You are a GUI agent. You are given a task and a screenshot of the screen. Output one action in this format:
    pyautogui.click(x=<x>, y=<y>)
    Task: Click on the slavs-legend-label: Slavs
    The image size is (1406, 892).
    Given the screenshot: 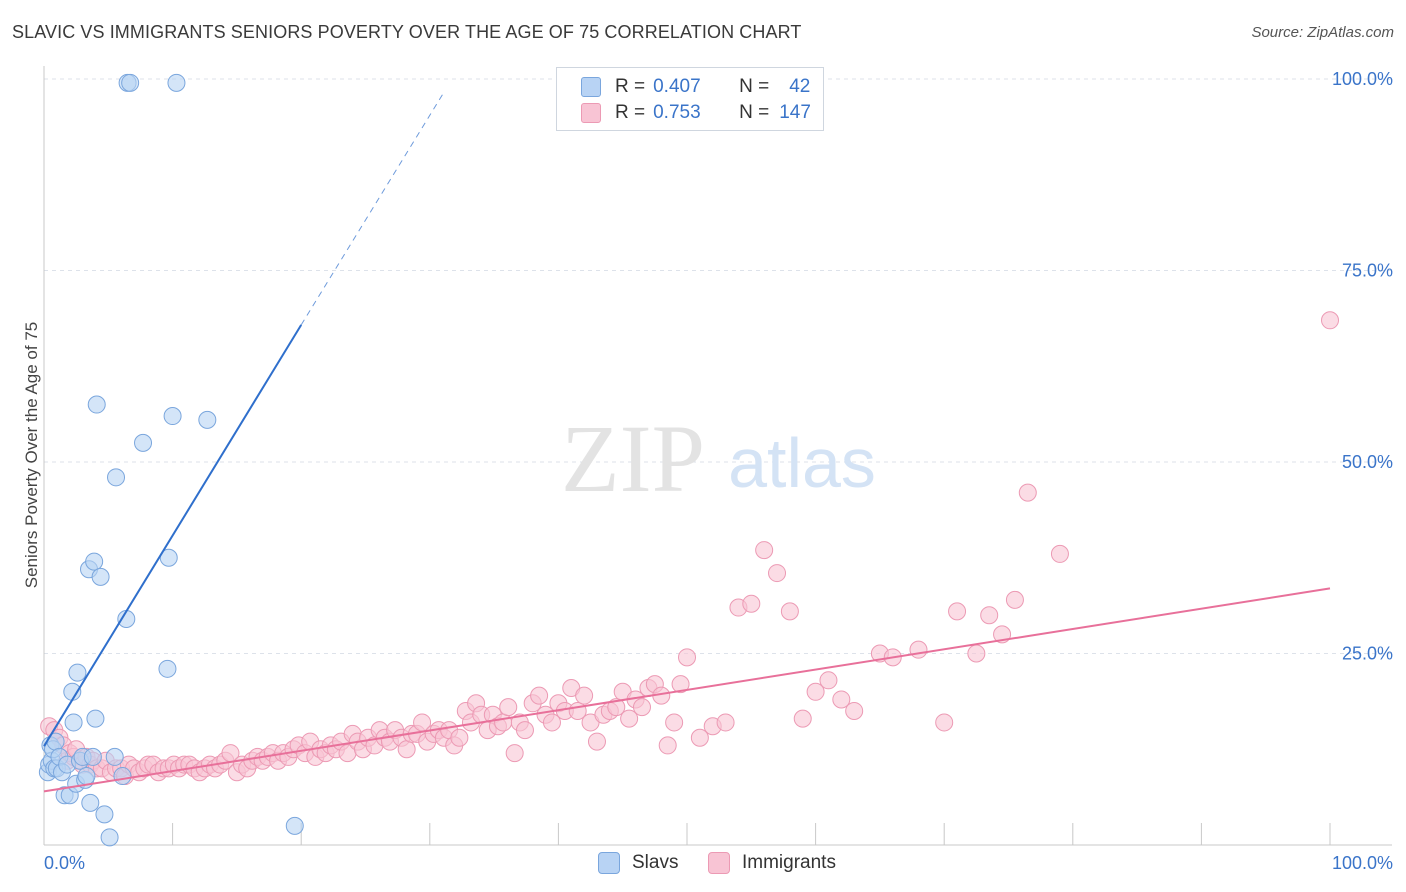 What is the action you would take?
    pyautogui.click(x=655, y=862)
    